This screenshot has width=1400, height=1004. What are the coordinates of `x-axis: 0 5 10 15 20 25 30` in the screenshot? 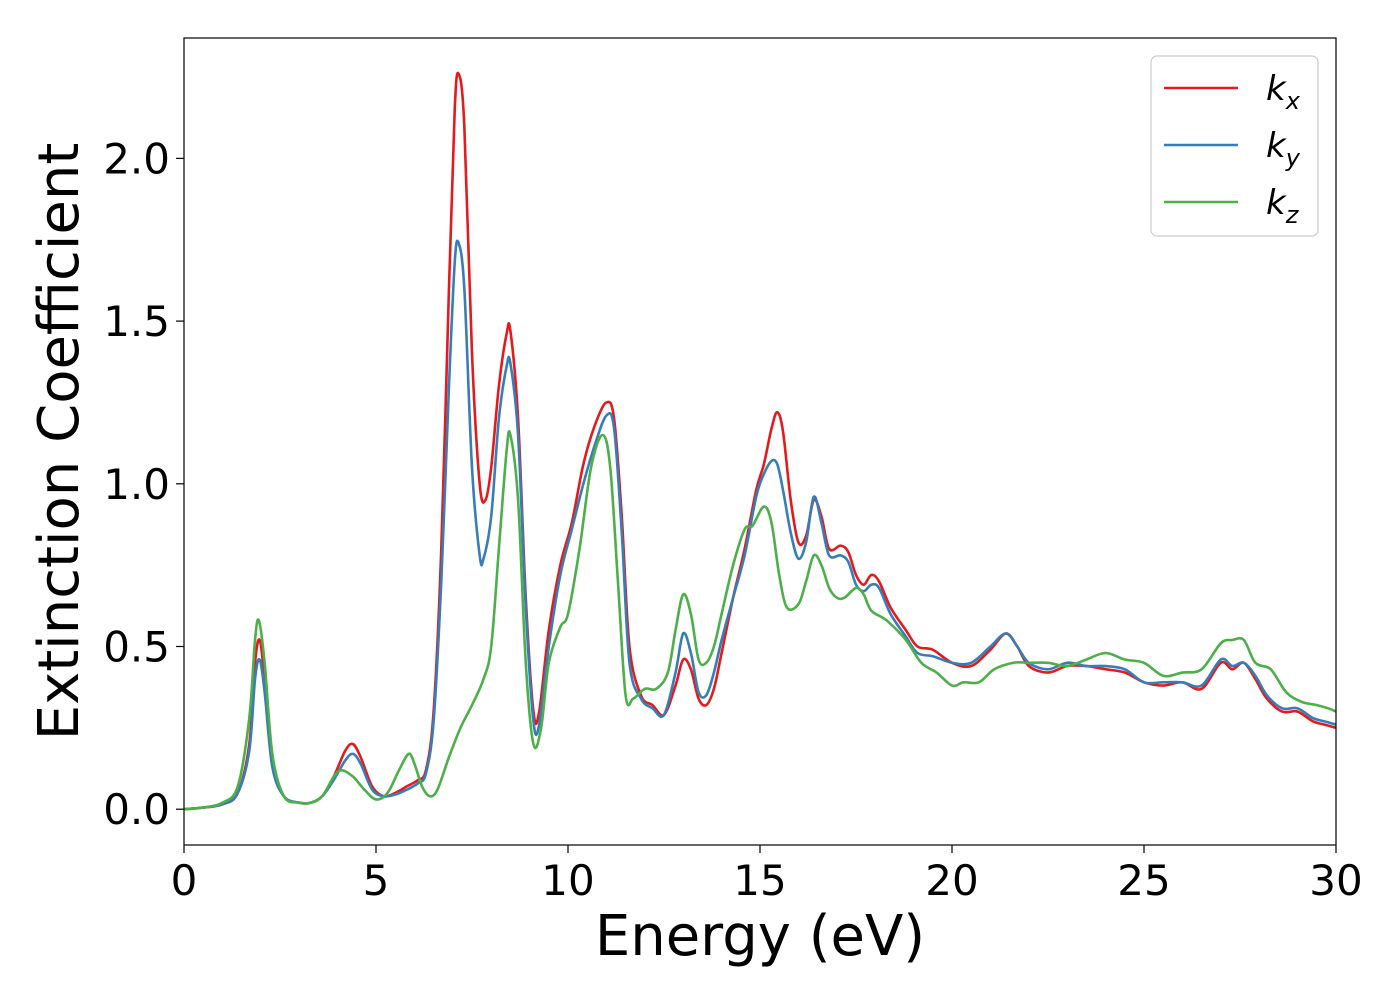 It's located at (767, 875).